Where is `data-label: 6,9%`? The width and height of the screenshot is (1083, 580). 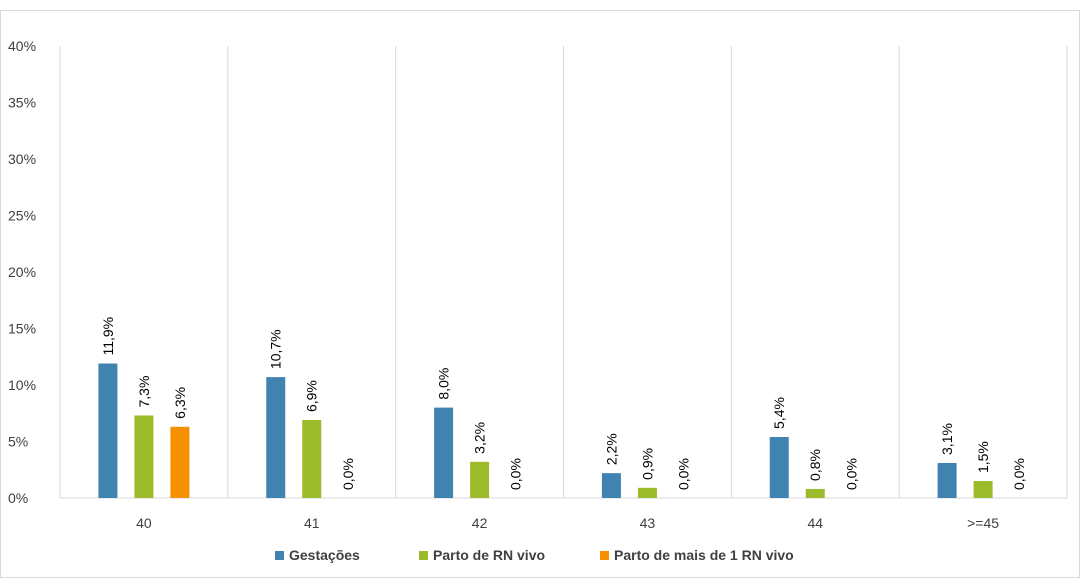
data-label: 6,9% is located at coordinates (312, 396).